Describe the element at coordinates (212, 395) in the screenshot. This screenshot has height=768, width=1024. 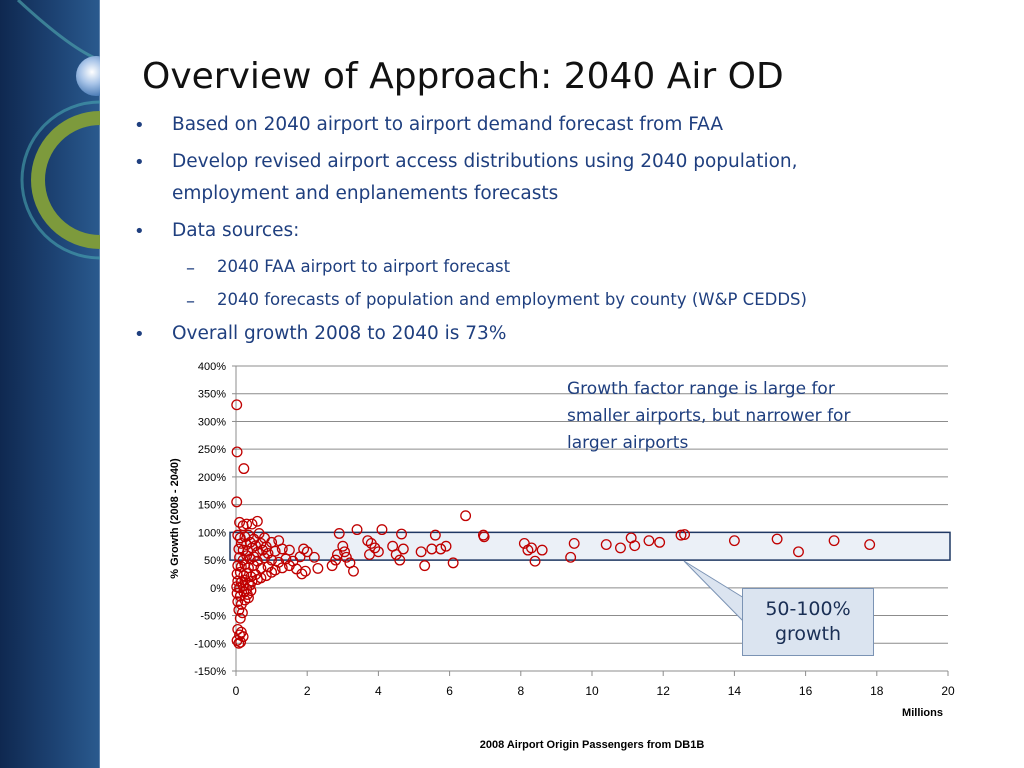
I see `y-tick-label: 350%` at that location.